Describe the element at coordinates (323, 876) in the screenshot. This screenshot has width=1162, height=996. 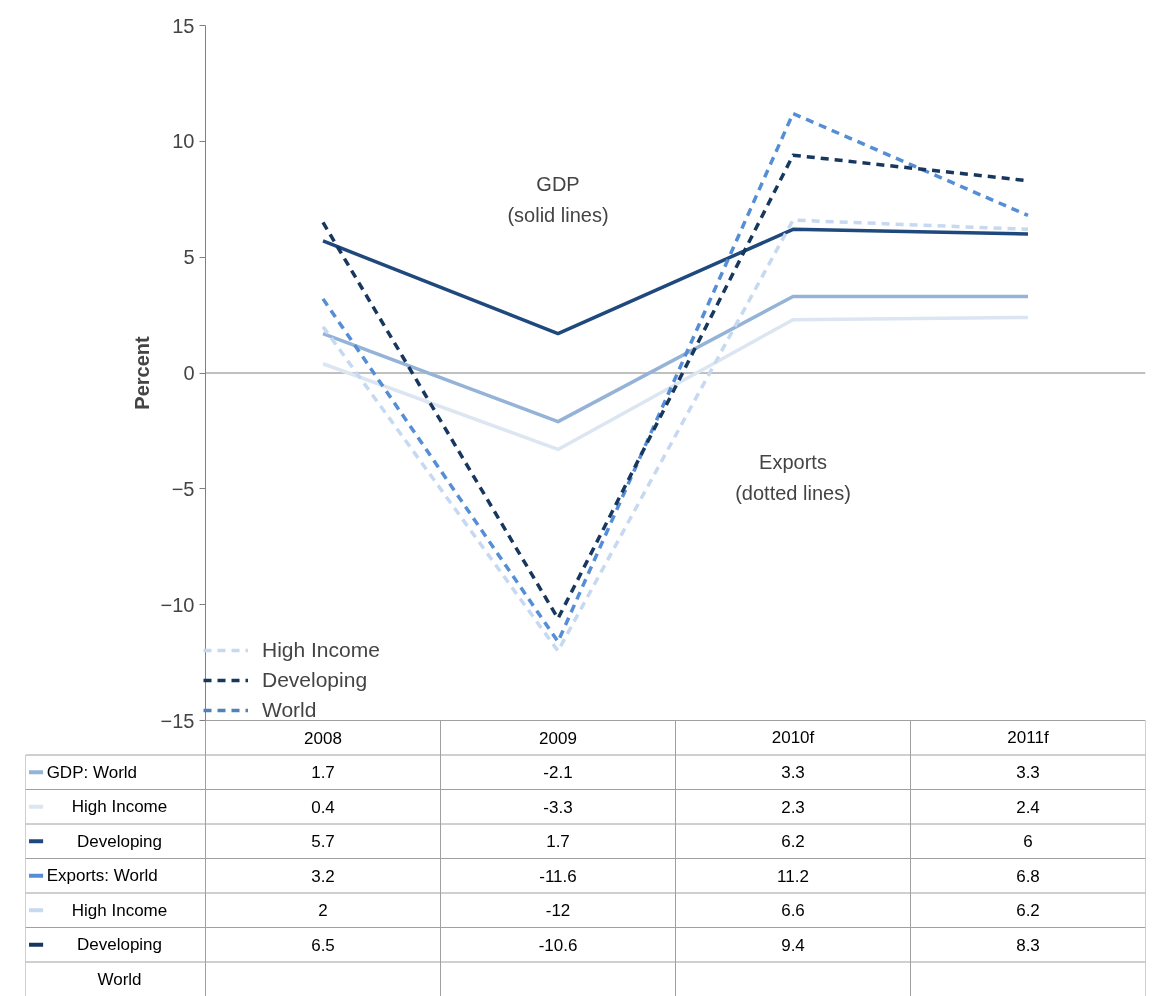
I see `data-label: 3.2` at that location.